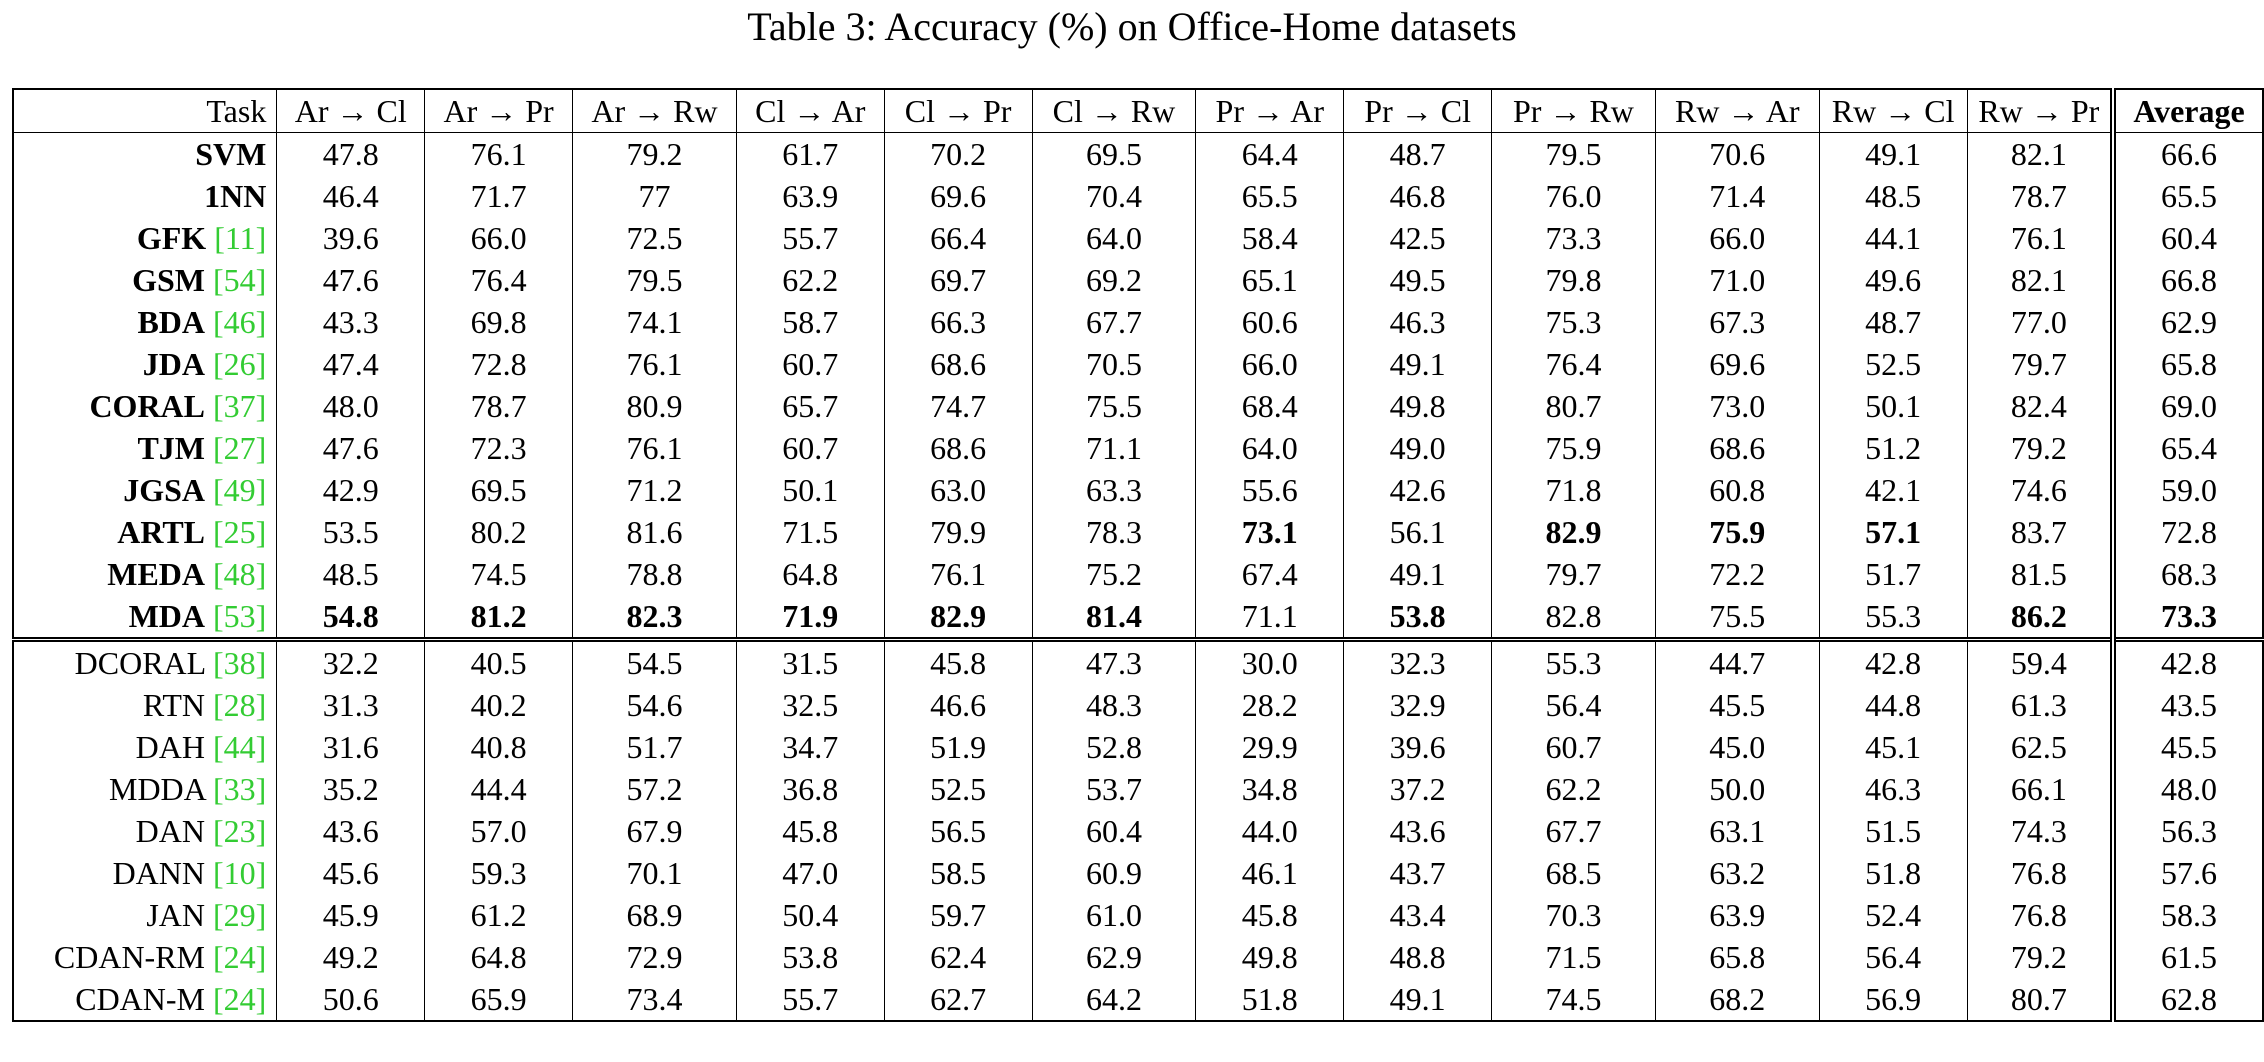 This screenshot has height=1062, width=2264. Describe the element at coordinates (1893, 111) in the screenshot. I see `header-column: Rw → Cl` at that location.